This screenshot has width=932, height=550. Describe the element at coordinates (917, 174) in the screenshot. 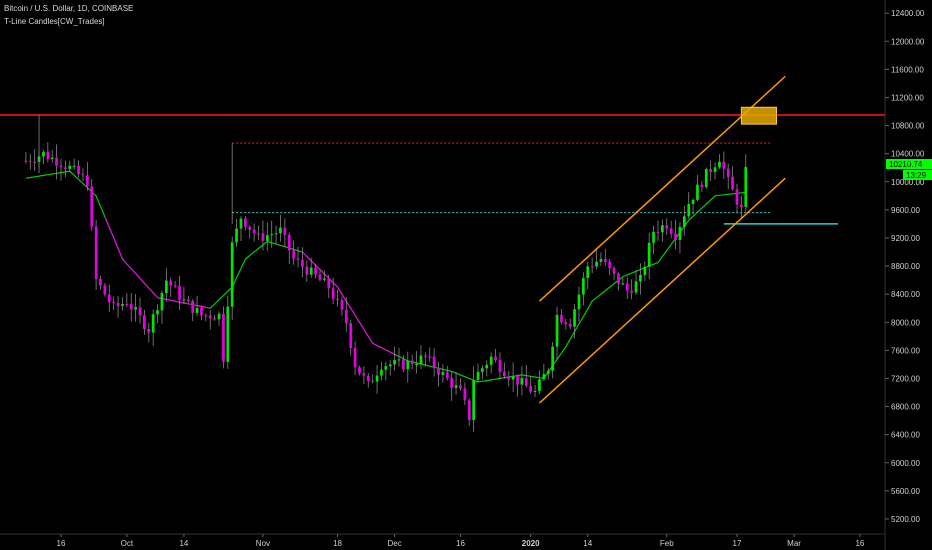

I see `countdown-tag` at that location.